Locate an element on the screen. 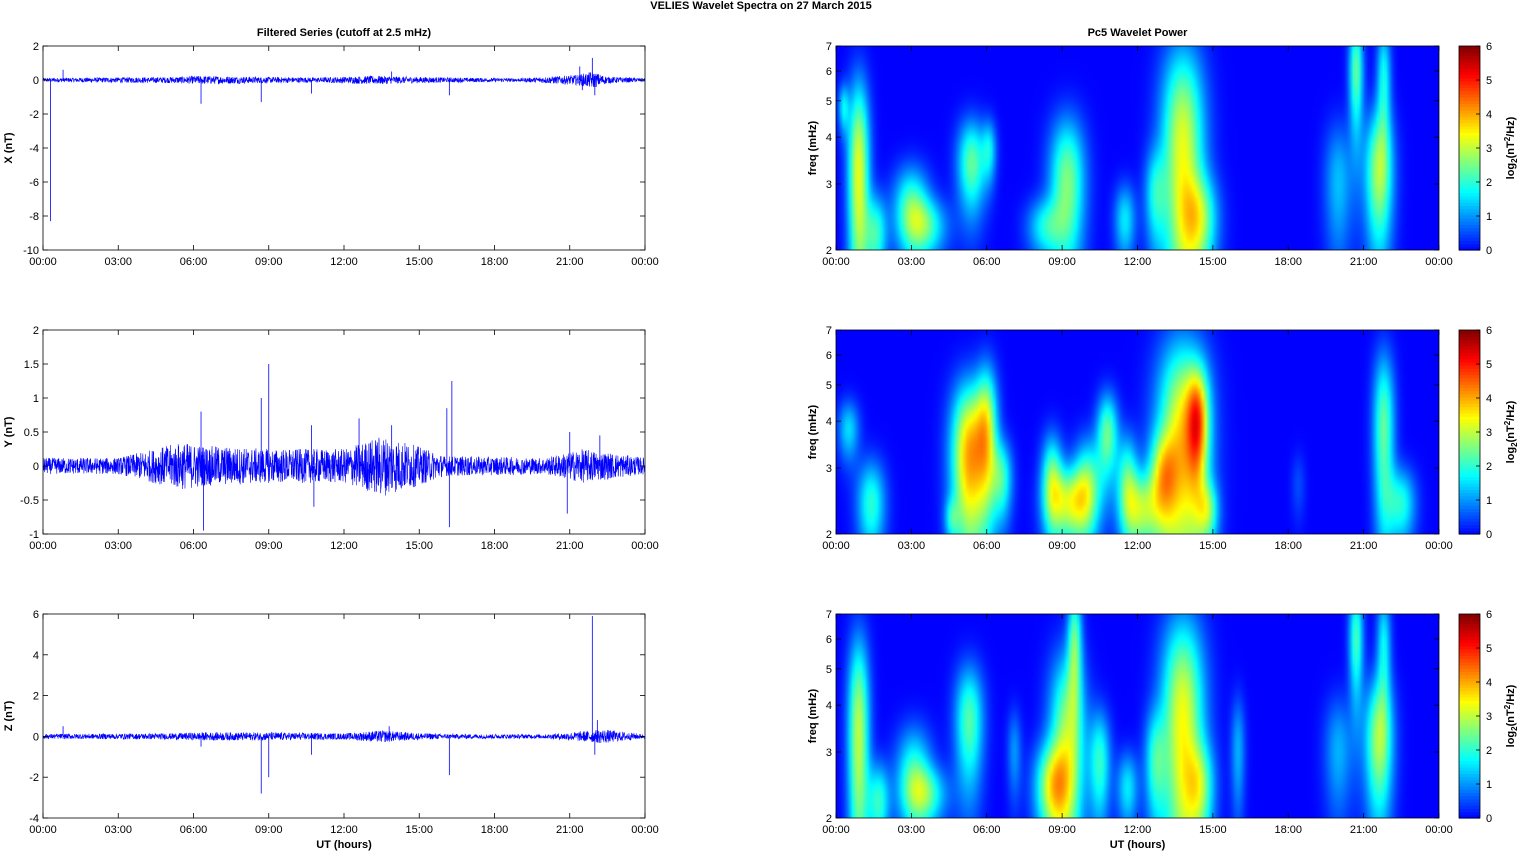  x-wavelet-ytick-label: 4 is located at coordinates (829, 138).